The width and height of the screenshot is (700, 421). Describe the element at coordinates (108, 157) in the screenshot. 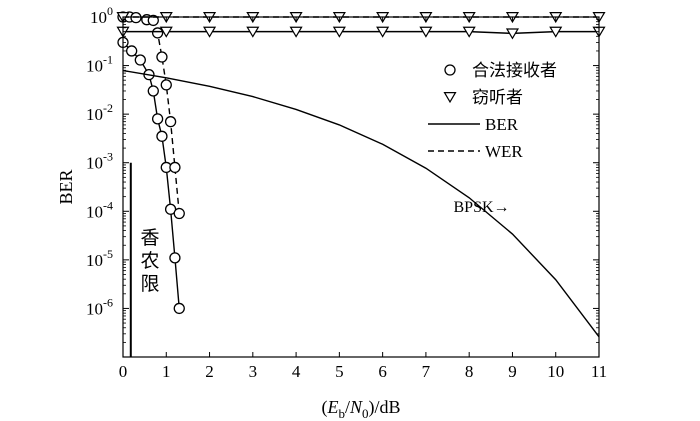

I see `y-tick-exponent: -3` at that location.